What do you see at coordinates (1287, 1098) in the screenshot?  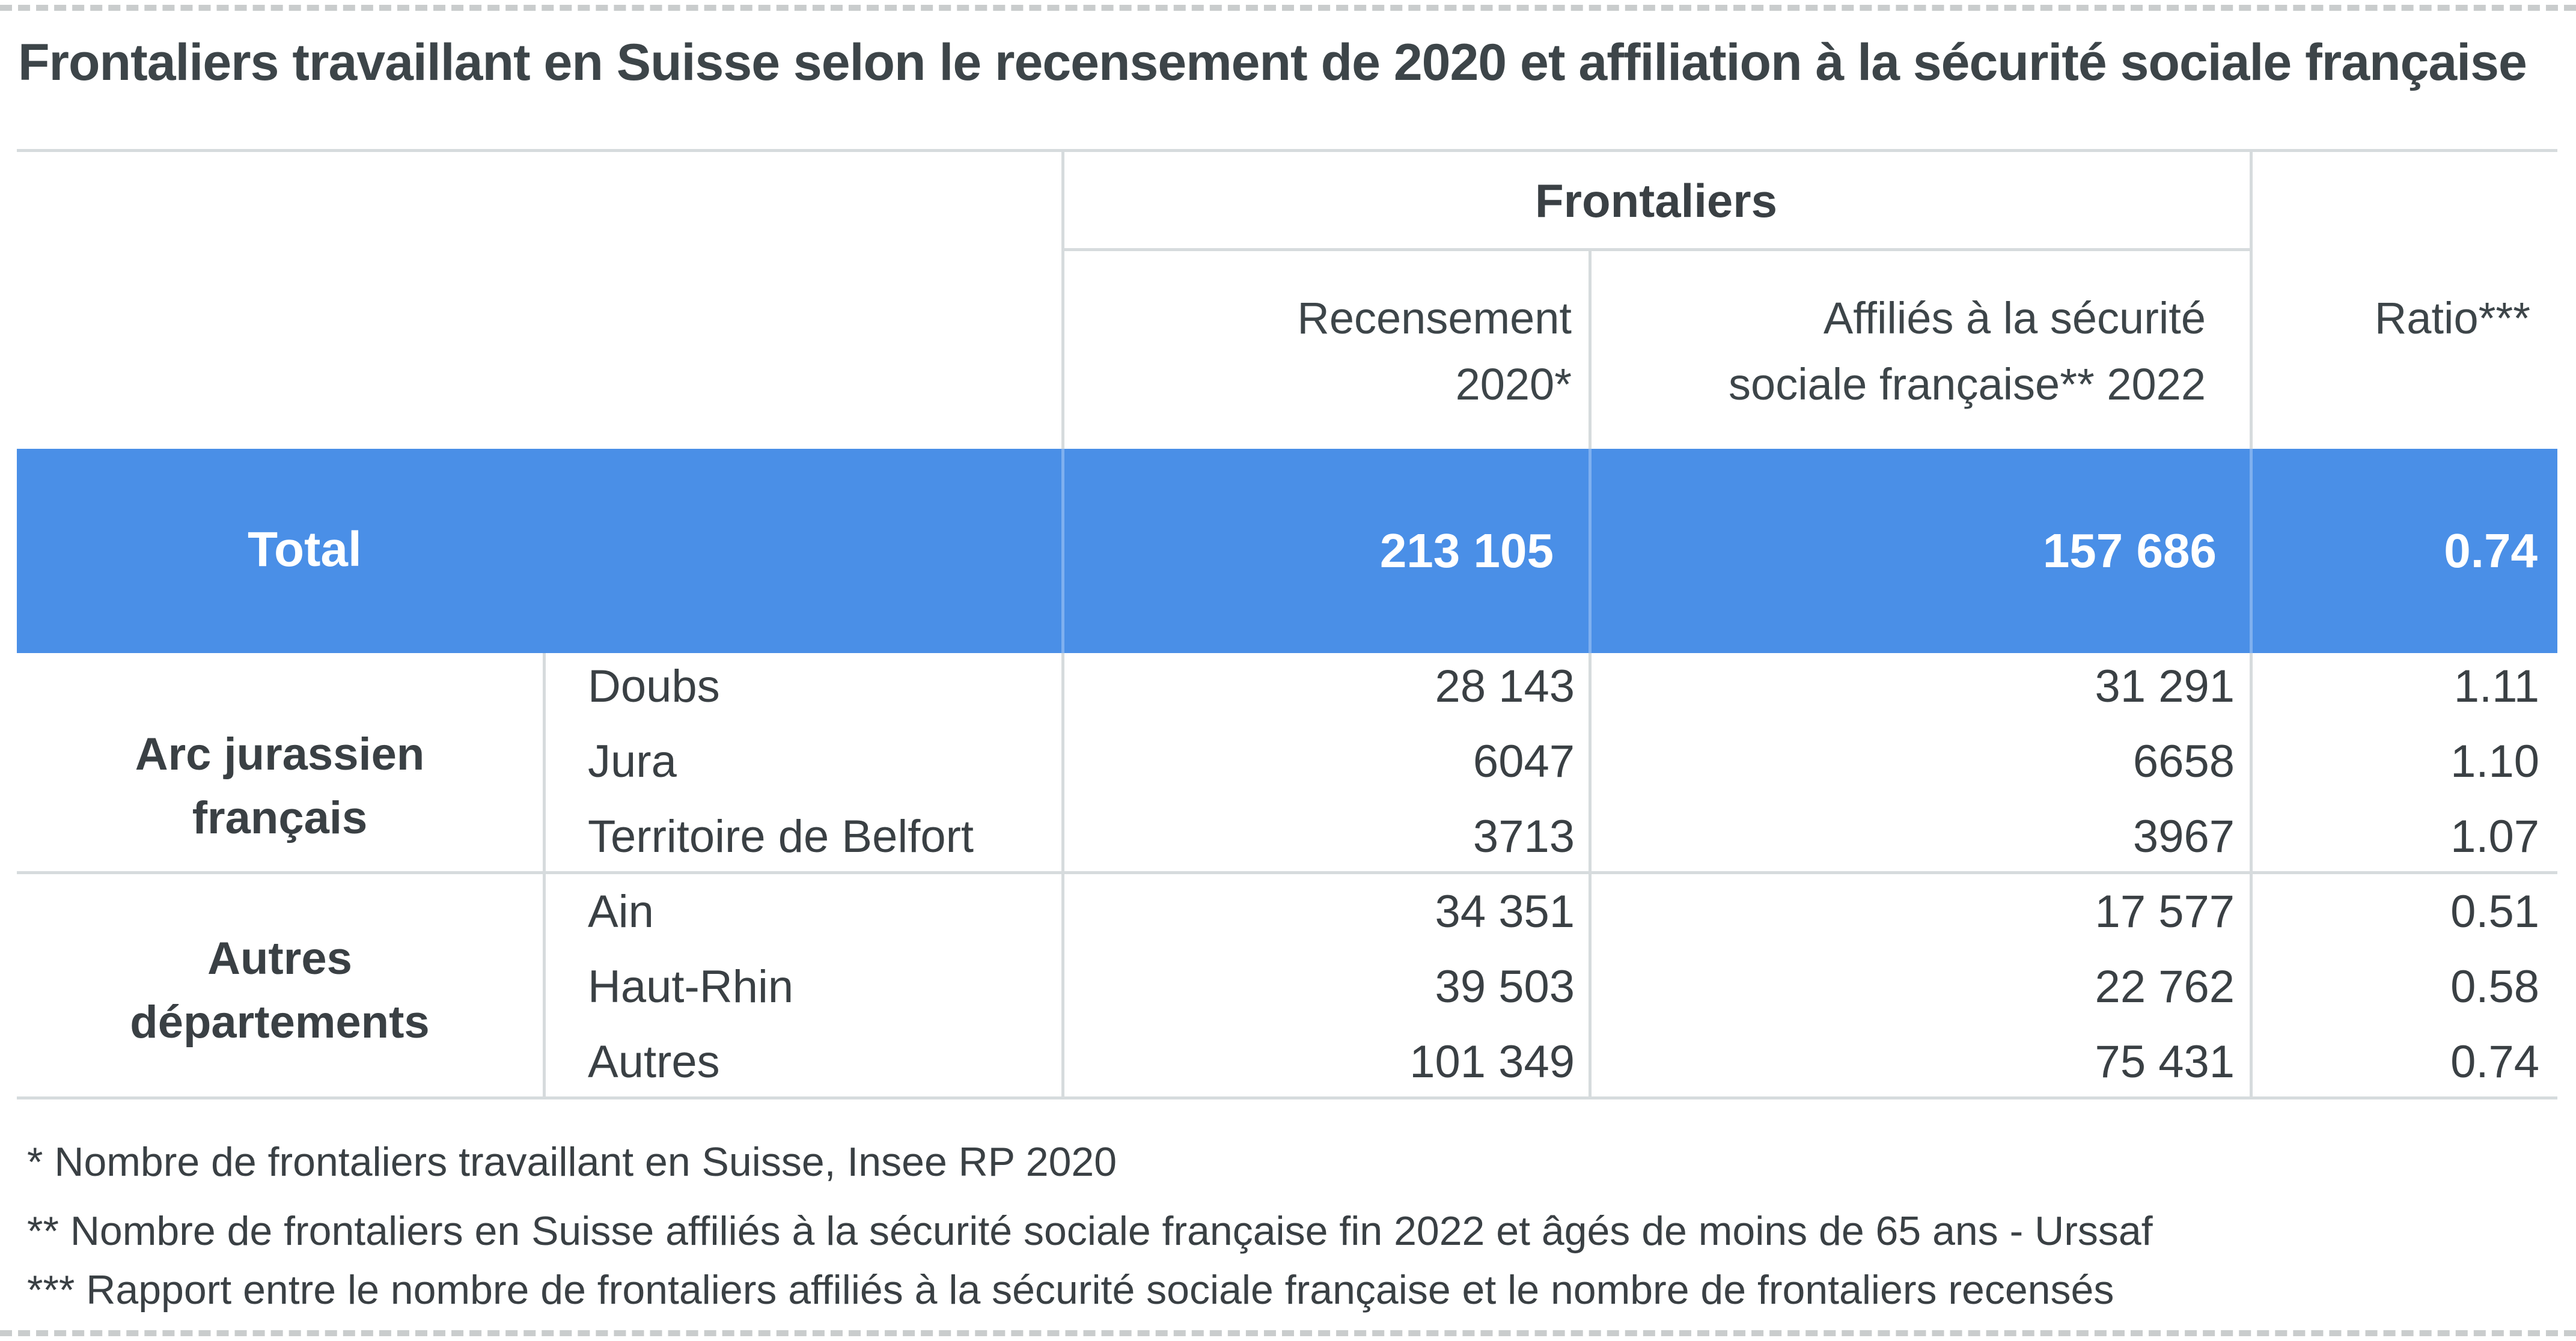 I see `table-bottom-rule` at bounding box center [1287, 1098].